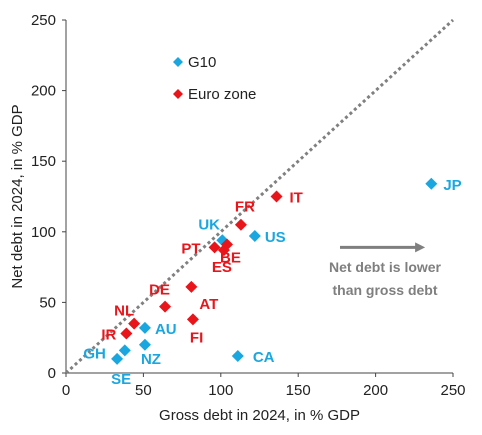  I want to click on point-label-nz: NZ, so click(151, 359).